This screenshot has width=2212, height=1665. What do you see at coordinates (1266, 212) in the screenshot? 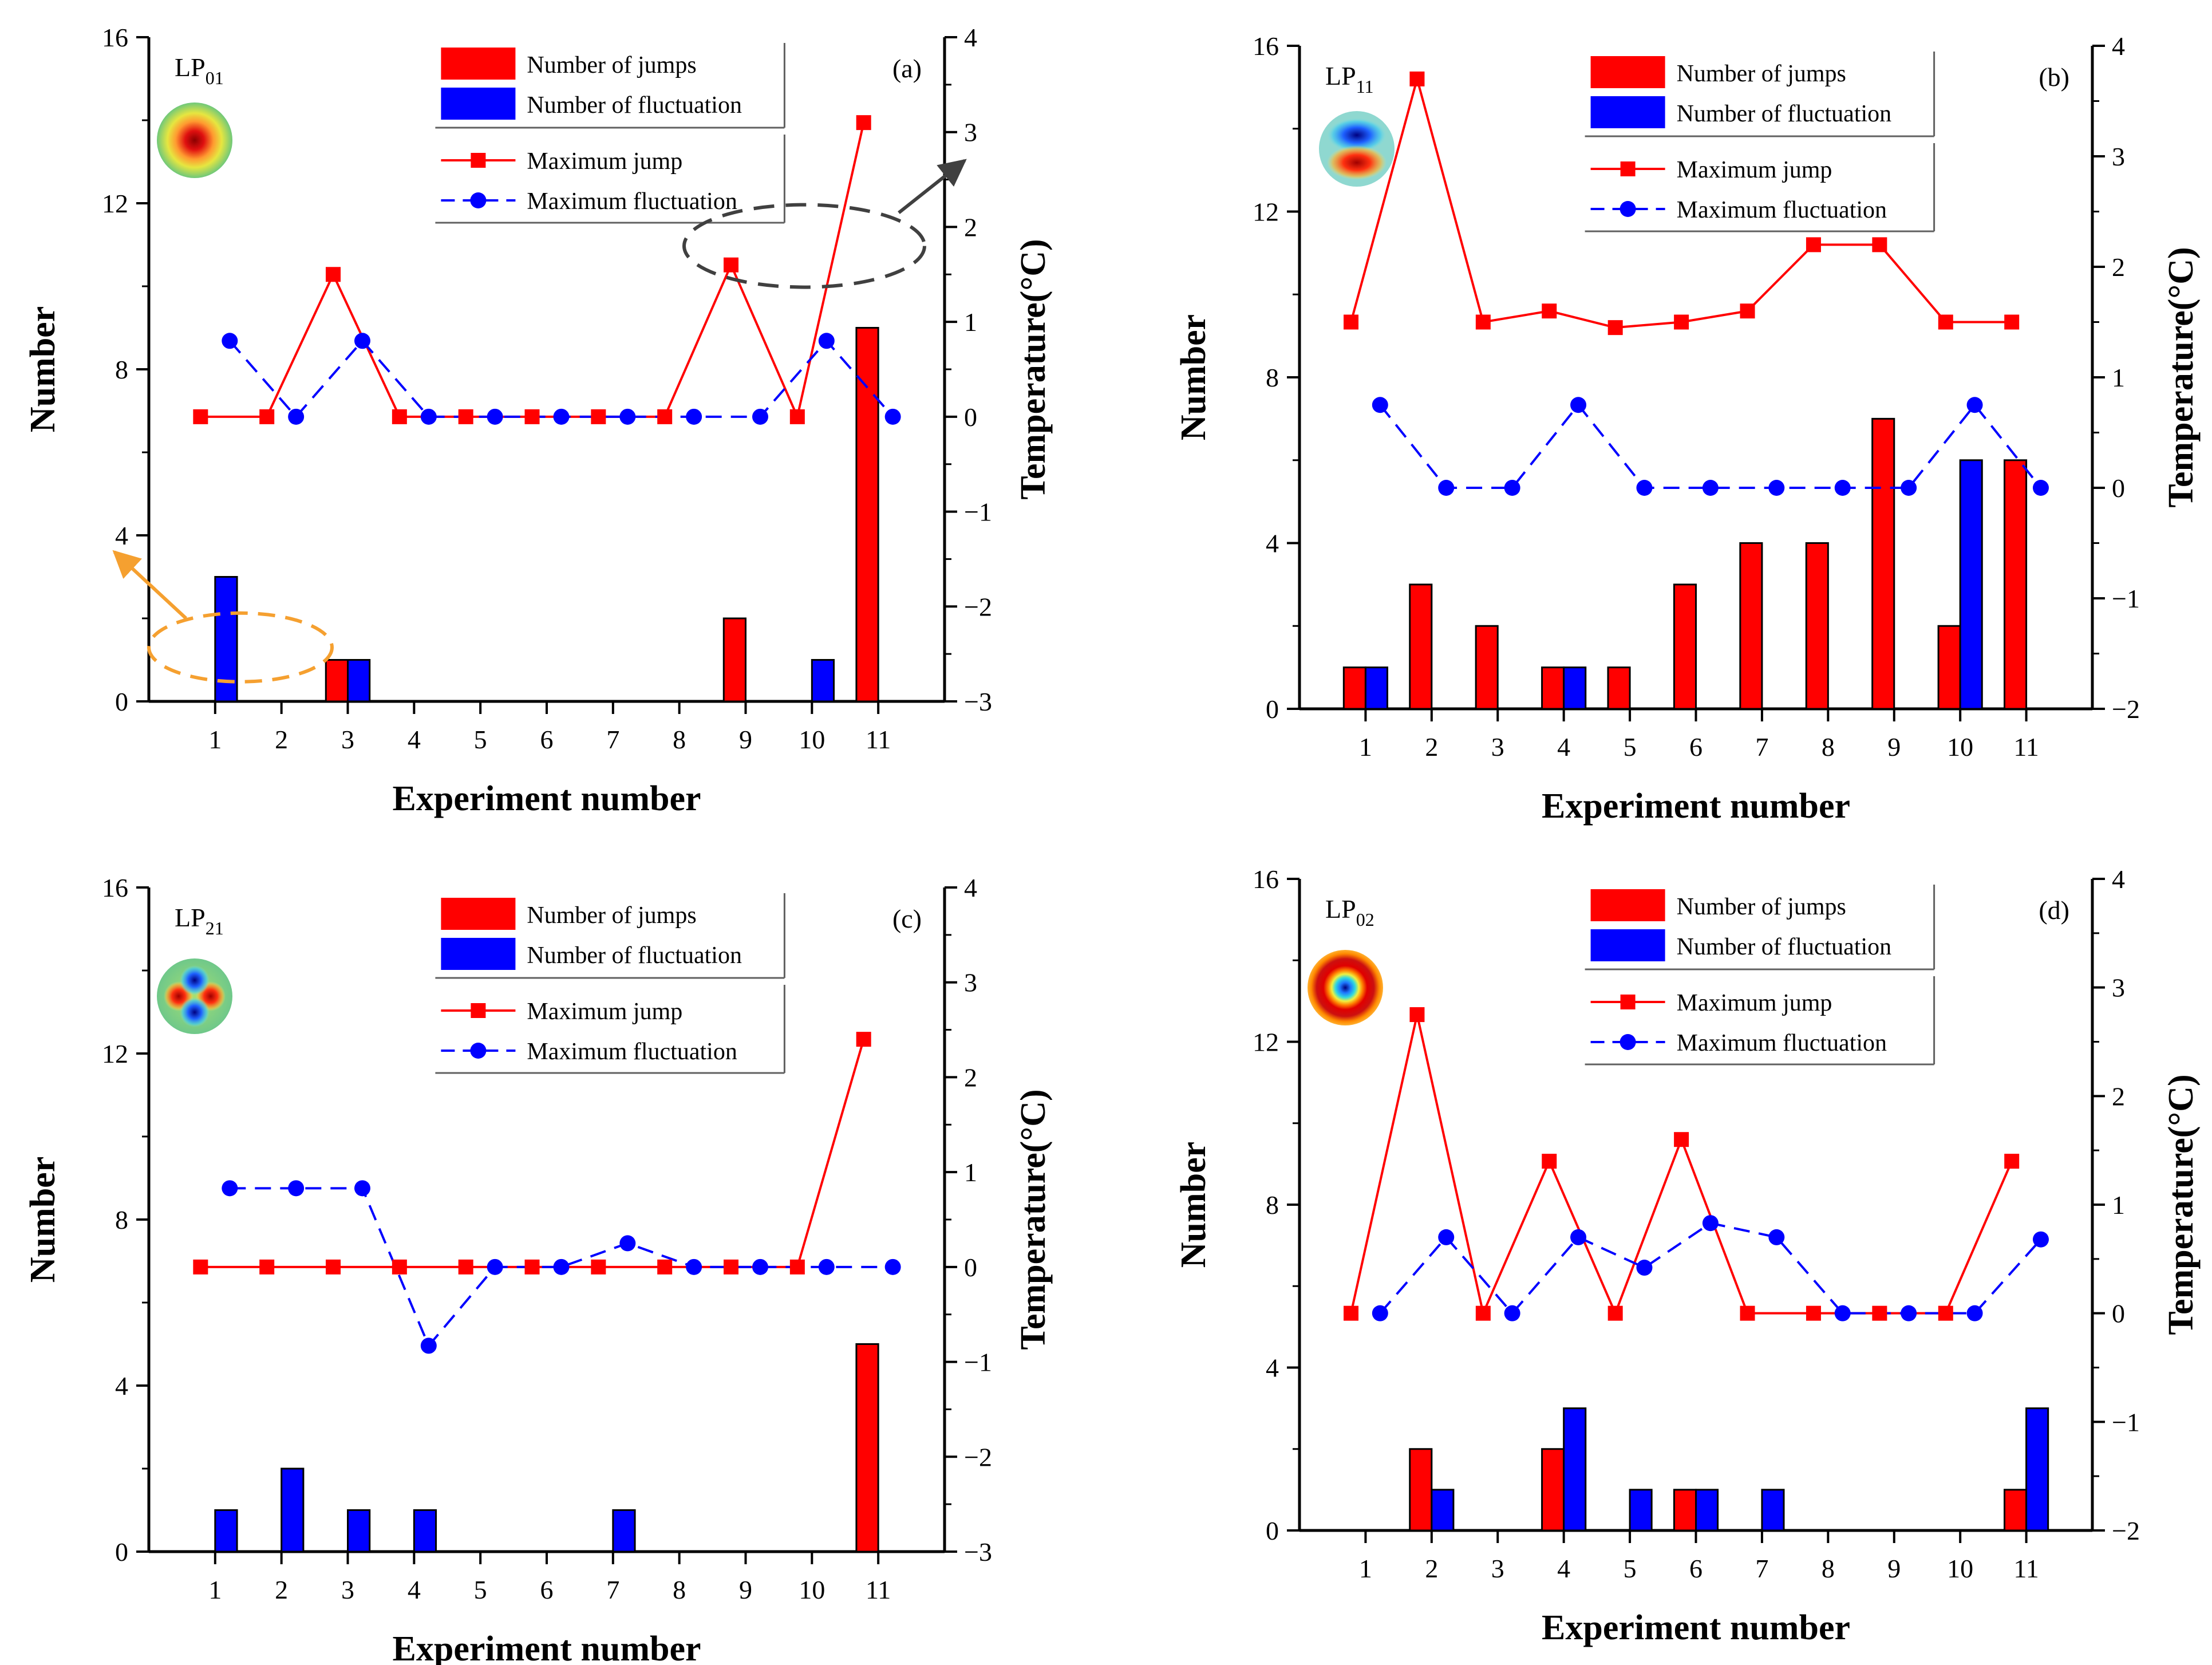
I see `left-tick-label: 12` at bounding box center [1266, 212].